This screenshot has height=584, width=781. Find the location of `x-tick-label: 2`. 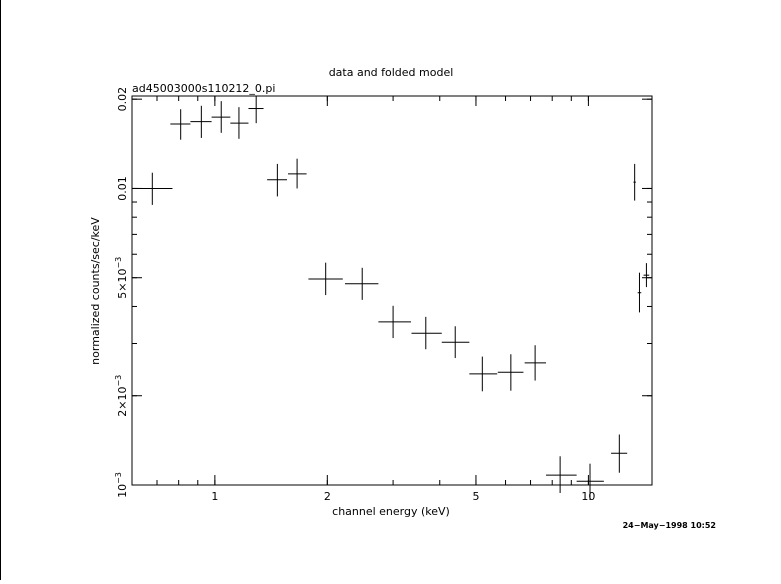

x-tick-label: 2 is located at coordinates (327, 496).